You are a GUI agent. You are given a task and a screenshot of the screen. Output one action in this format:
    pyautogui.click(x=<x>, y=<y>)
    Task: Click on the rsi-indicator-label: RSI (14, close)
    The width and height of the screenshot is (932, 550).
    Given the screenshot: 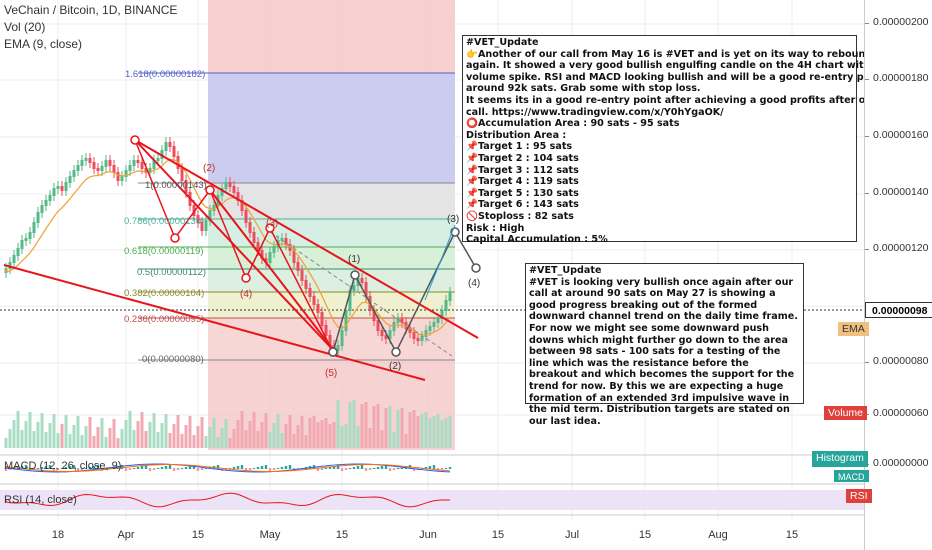 What is the action you would take?
    pyautogui.click(x=40, y=500)
    